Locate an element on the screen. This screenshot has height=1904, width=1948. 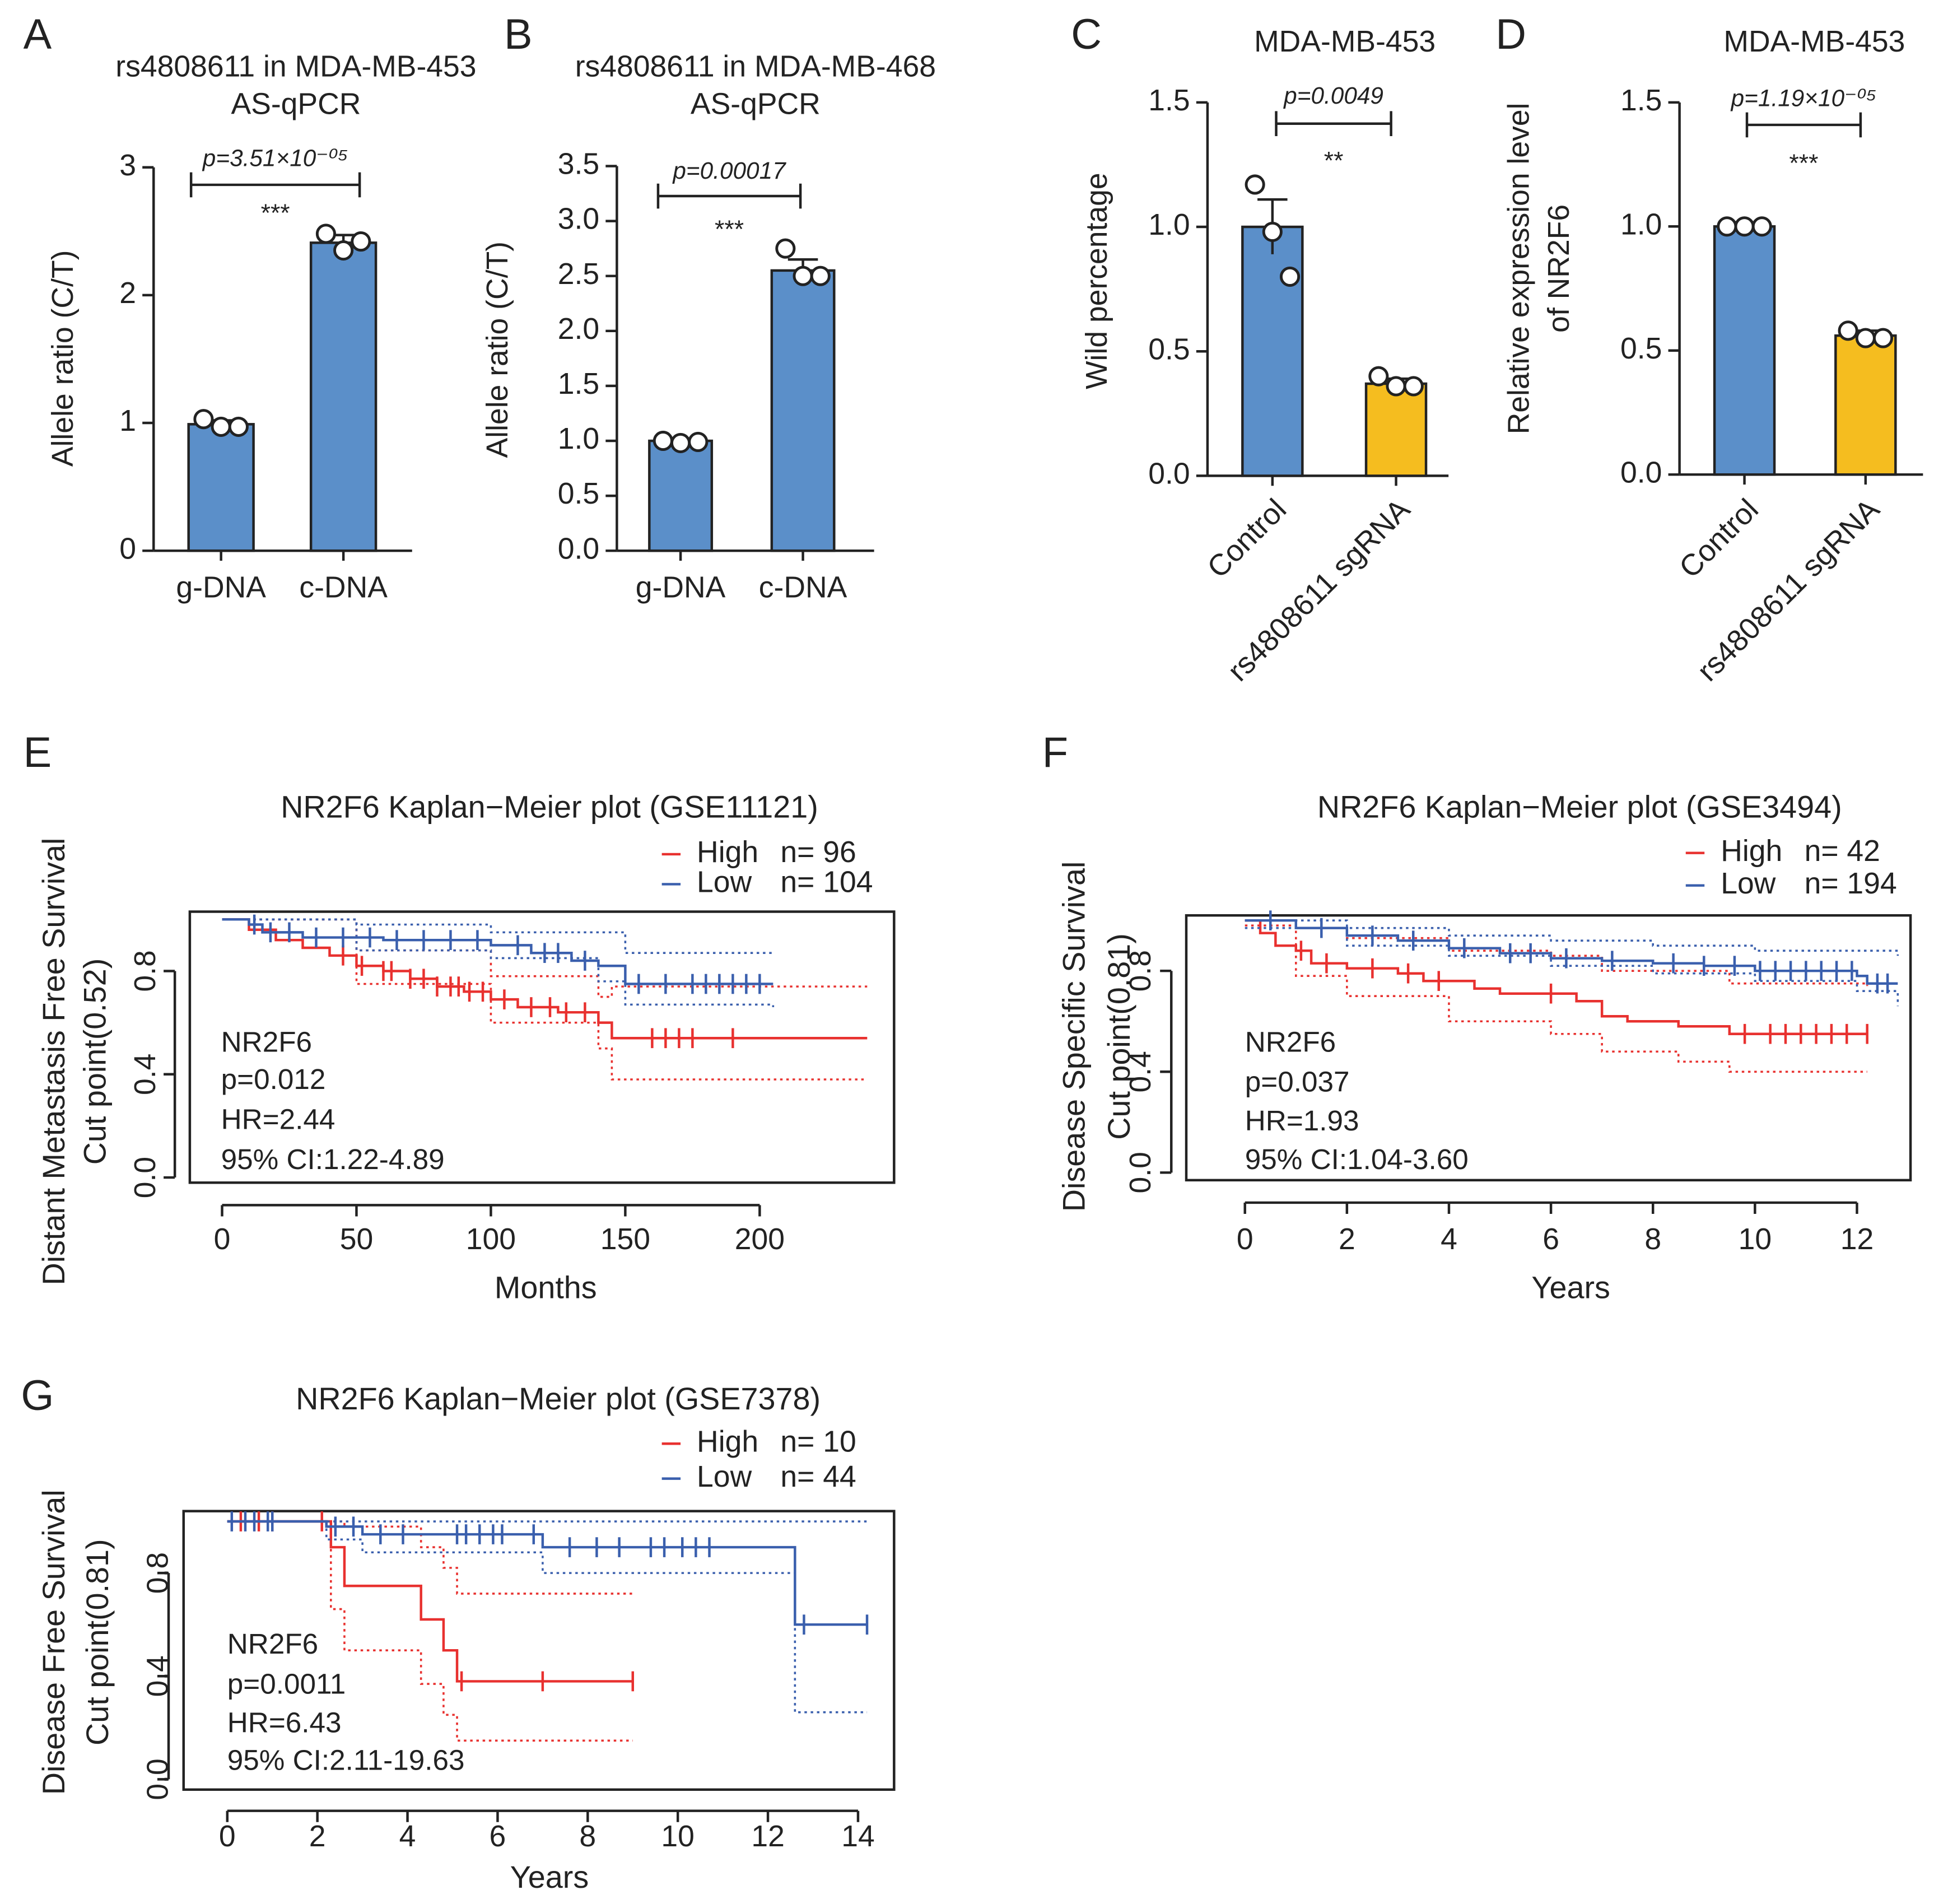
annotation: 95% CI:2.11-19.63 is located at coordinates (346, 1760).